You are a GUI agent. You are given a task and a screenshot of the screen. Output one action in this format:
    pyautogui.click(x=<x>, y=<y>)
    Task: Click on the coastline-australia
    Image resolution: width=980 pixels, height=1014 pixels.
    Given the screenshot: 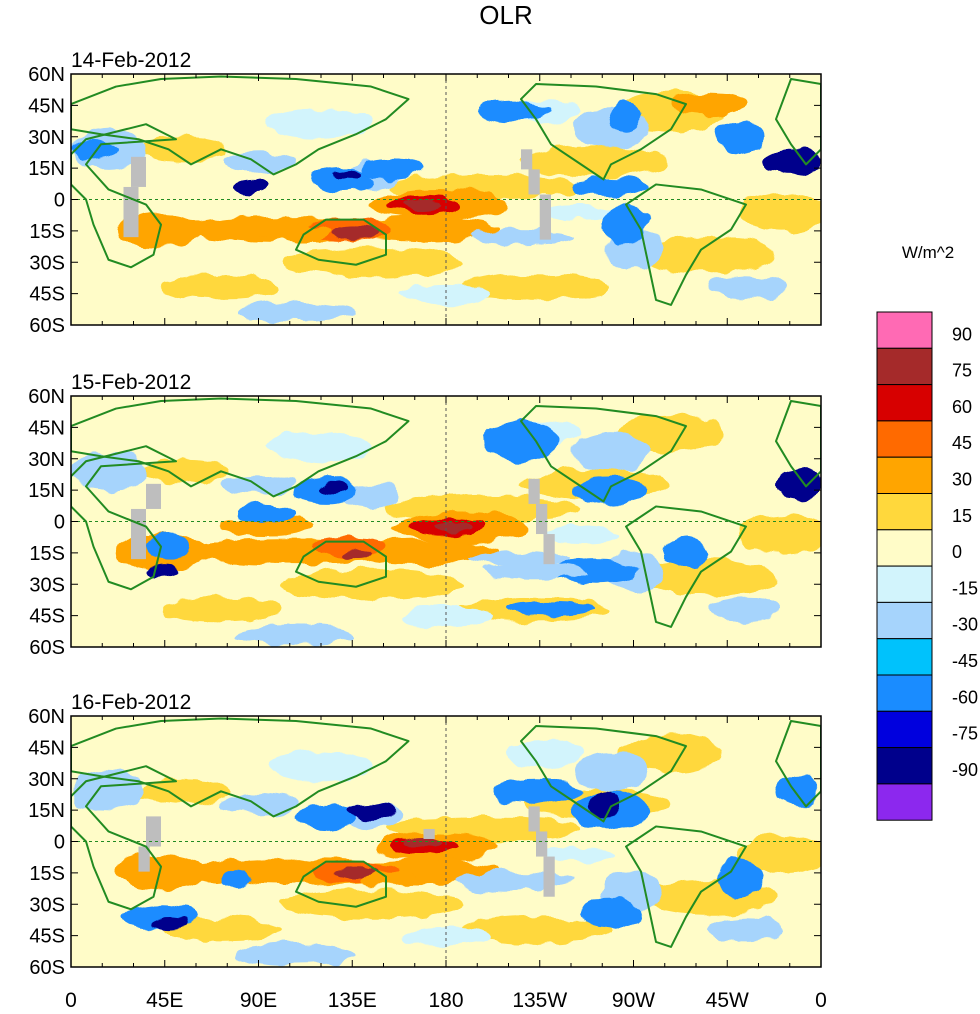 What is the action you would take?
    pyautogui.click(x=341, y=884)
    